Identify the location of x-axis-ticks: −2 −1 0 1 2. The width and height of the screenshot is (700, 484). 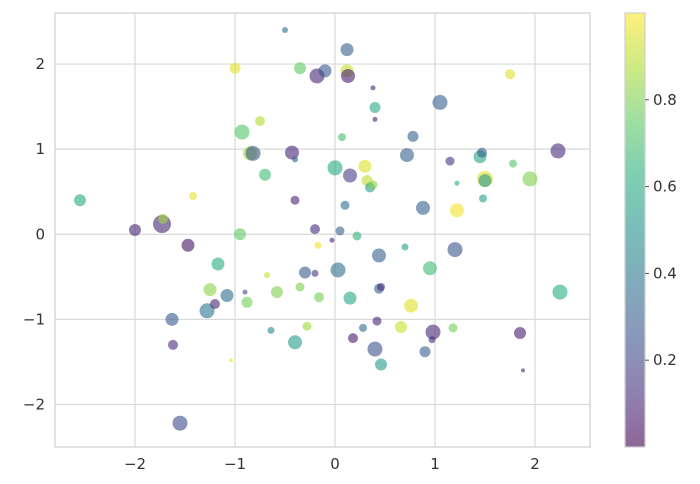
(332, 464).